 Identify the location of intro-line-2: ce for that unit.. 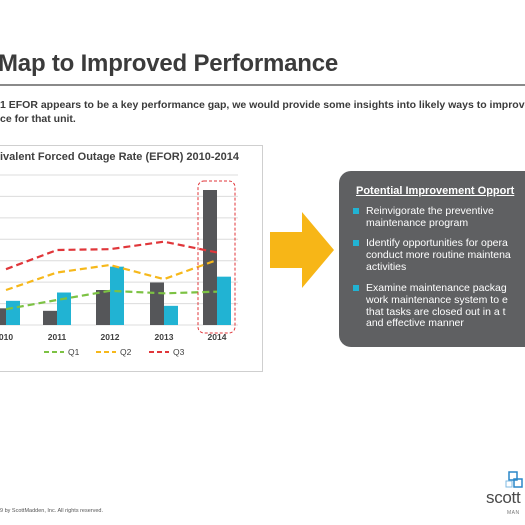
(38, 119).